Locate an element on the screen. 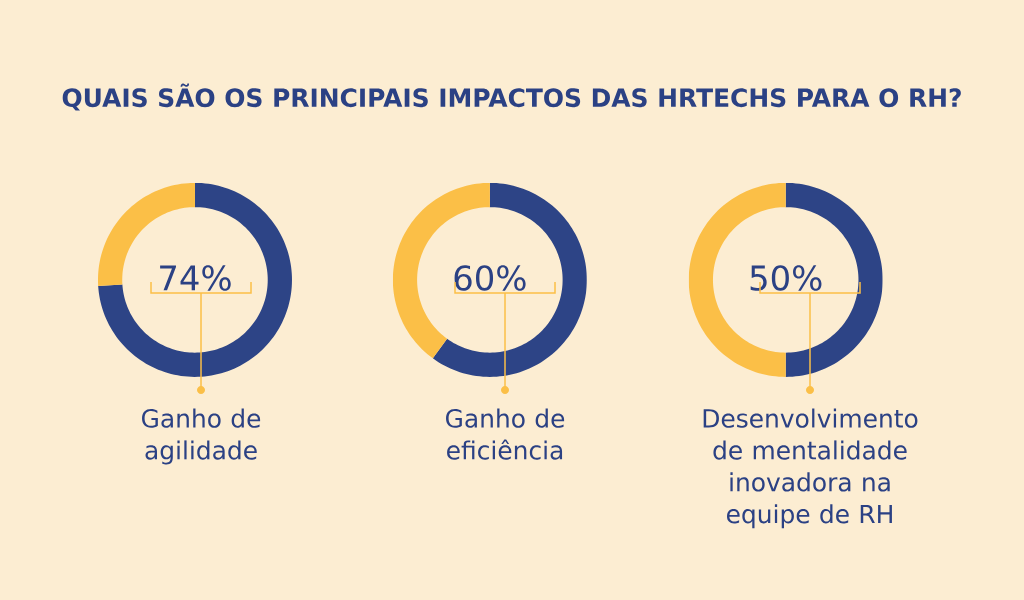 The width and height of the screenshot is (1024, 600). slice-label: Desenvolvimento de mentalidade inovadora na equipe de RH is located at coordinates (810, 468).